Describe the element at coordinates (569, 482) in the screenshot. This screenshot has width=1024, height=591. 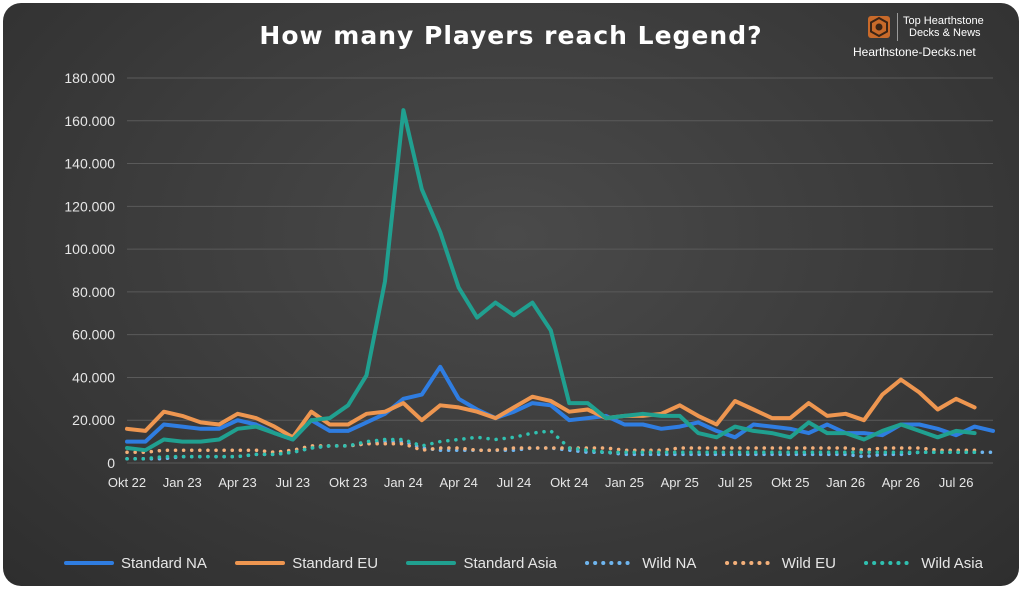
I see `x-tick-label: Okt 24` at that location.